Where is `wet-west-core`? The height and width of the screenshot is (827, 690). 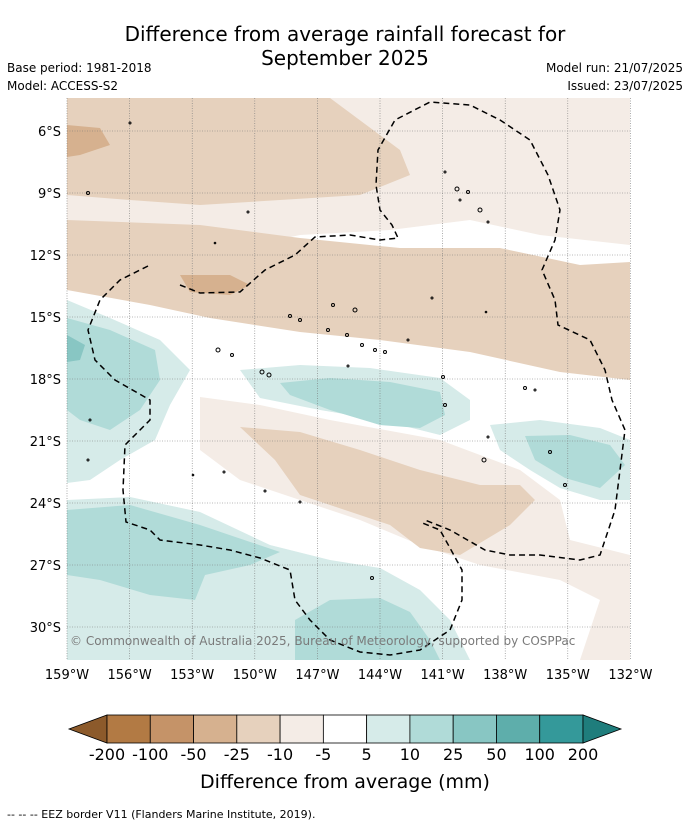 wet-west-core is located at coordinates (113, 374).